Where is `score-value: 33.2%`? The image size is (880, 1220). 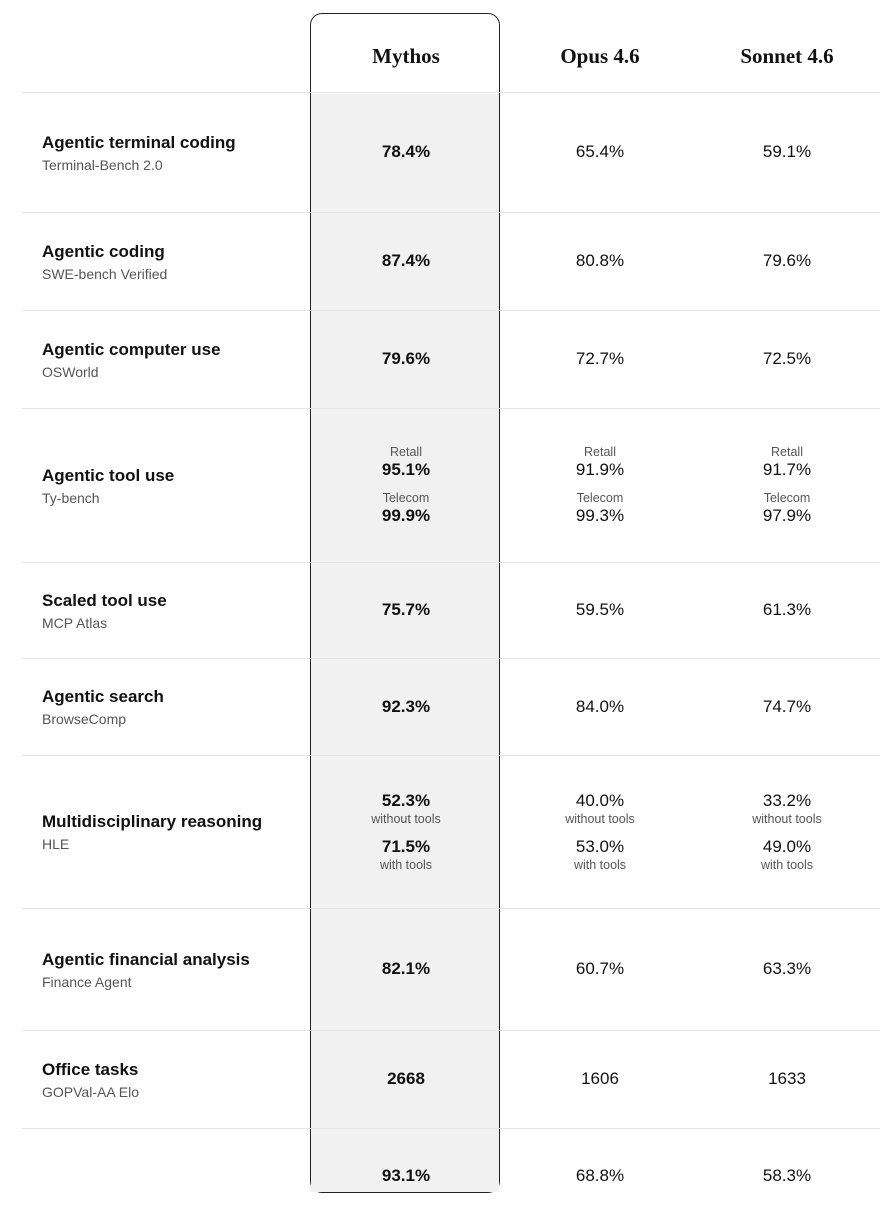 score-value: 33.2% is located at coordinates (787, 800).